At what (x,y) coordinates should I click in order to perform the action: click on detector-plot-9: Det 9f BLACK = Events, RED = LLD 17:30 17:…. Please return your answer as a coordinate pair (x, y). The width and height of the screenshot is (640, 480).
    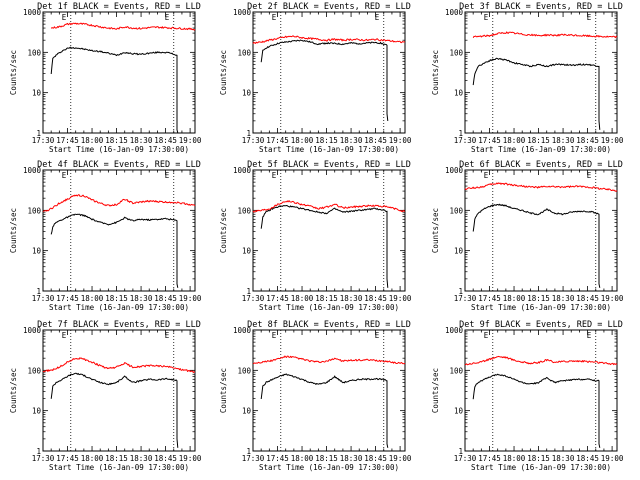
    Looking at the image, I should click on (527, 396).